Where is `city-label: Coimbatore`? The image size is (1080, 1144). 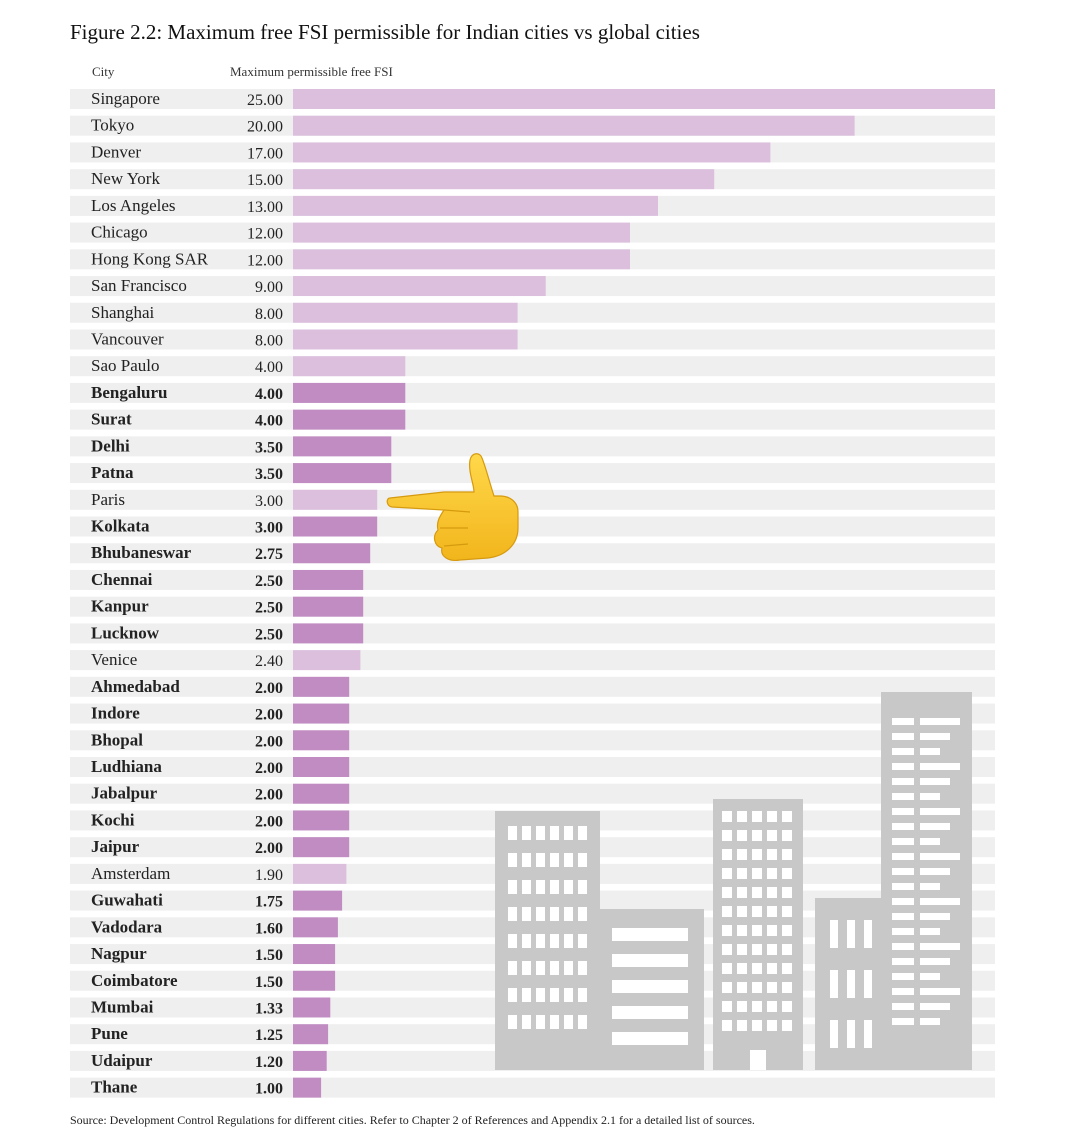 city-label: Coimbatore is located at coordinates (134, 980).